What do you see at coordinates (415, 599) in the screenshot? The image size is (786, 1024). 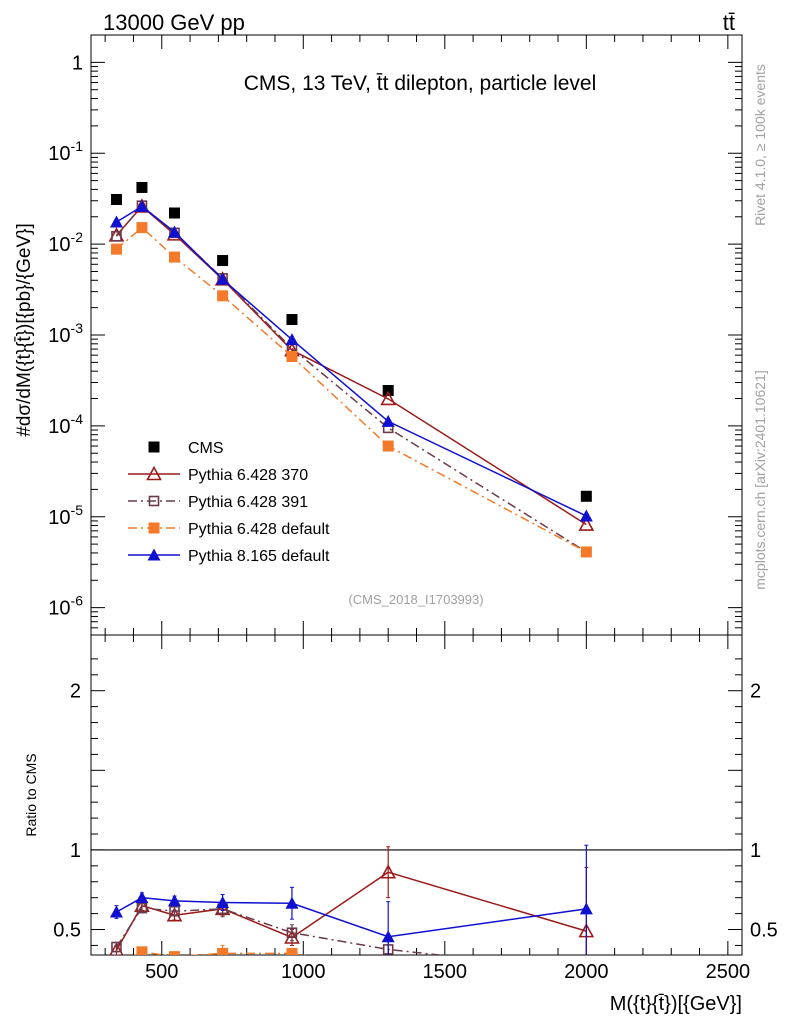 I see `watermark: (CMS_2018_I1703993)` at bounding box center [415, 599].